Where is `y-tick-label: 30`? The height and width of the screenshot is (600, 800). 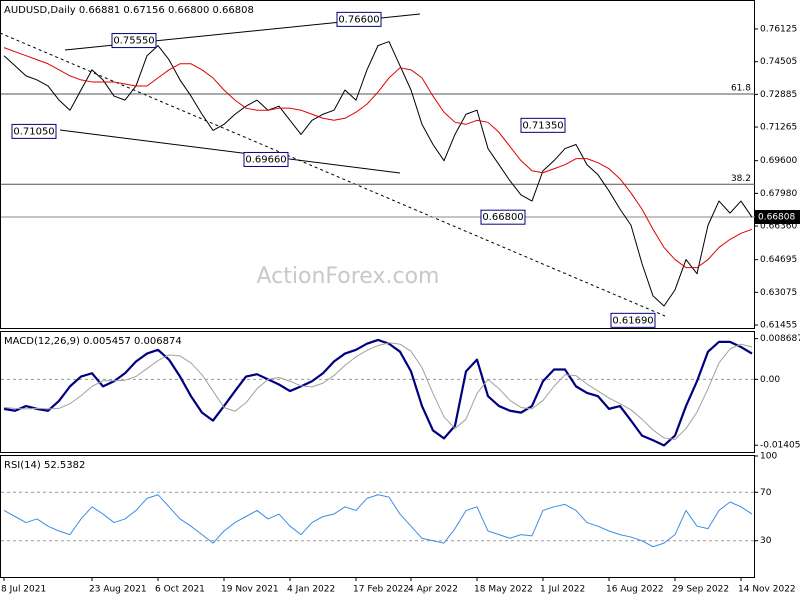 y-tick-label: 30 is located at coordinates (766, 541).